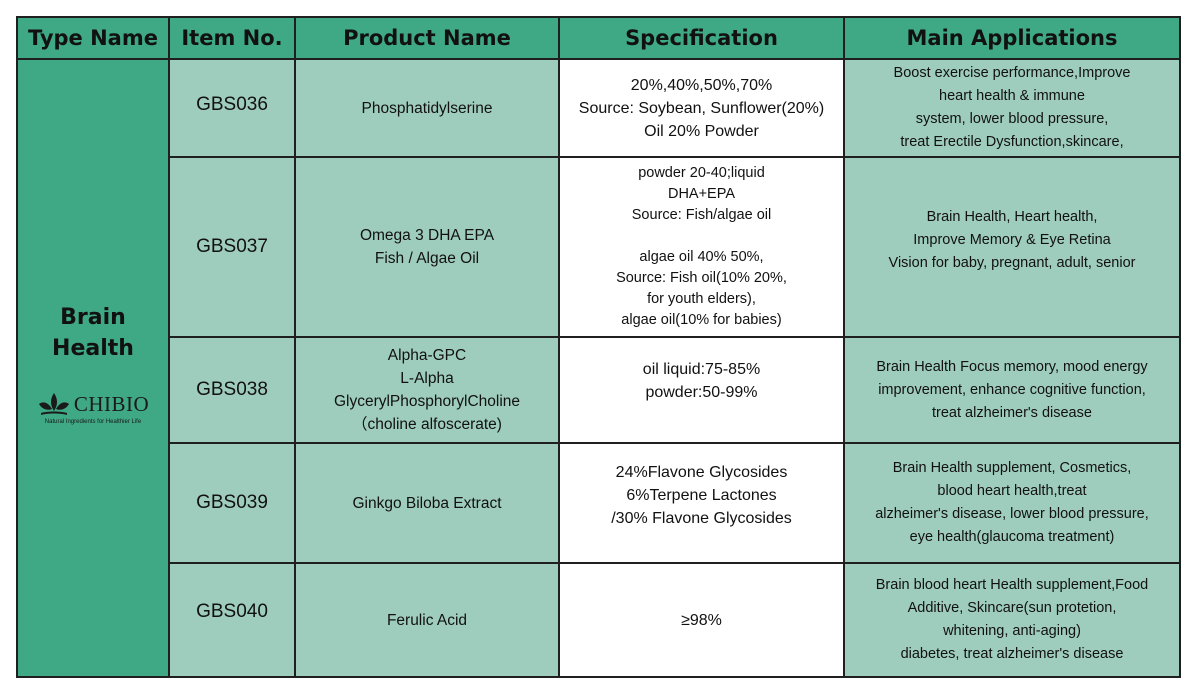 This screenshot has height=696, width=1200. What do you see at coordinates (93, 332) in the screenshot?
I see `type-label: Brain Health` at bounding box center [93, 332].